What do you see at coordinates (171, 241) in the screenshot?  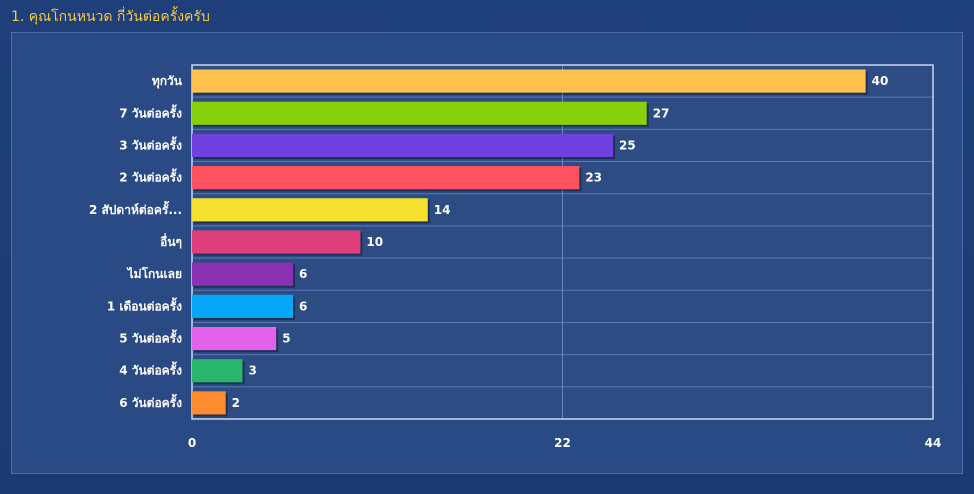 I see `category-label: อื่นๆ` at bounding box center [171, 241].